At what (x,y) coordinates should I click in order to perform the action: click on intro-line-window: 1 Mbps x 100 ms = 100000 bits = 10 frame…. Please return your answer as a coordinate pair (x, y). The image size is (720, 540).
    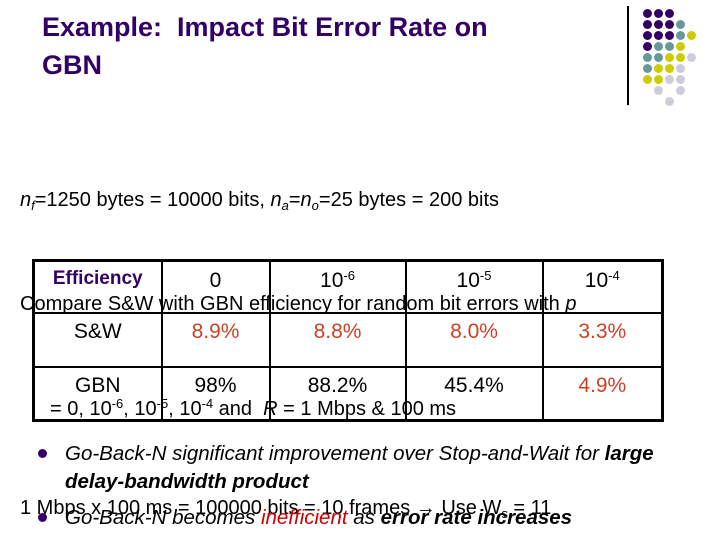
    Looking at the image, I should click on (286, 509).